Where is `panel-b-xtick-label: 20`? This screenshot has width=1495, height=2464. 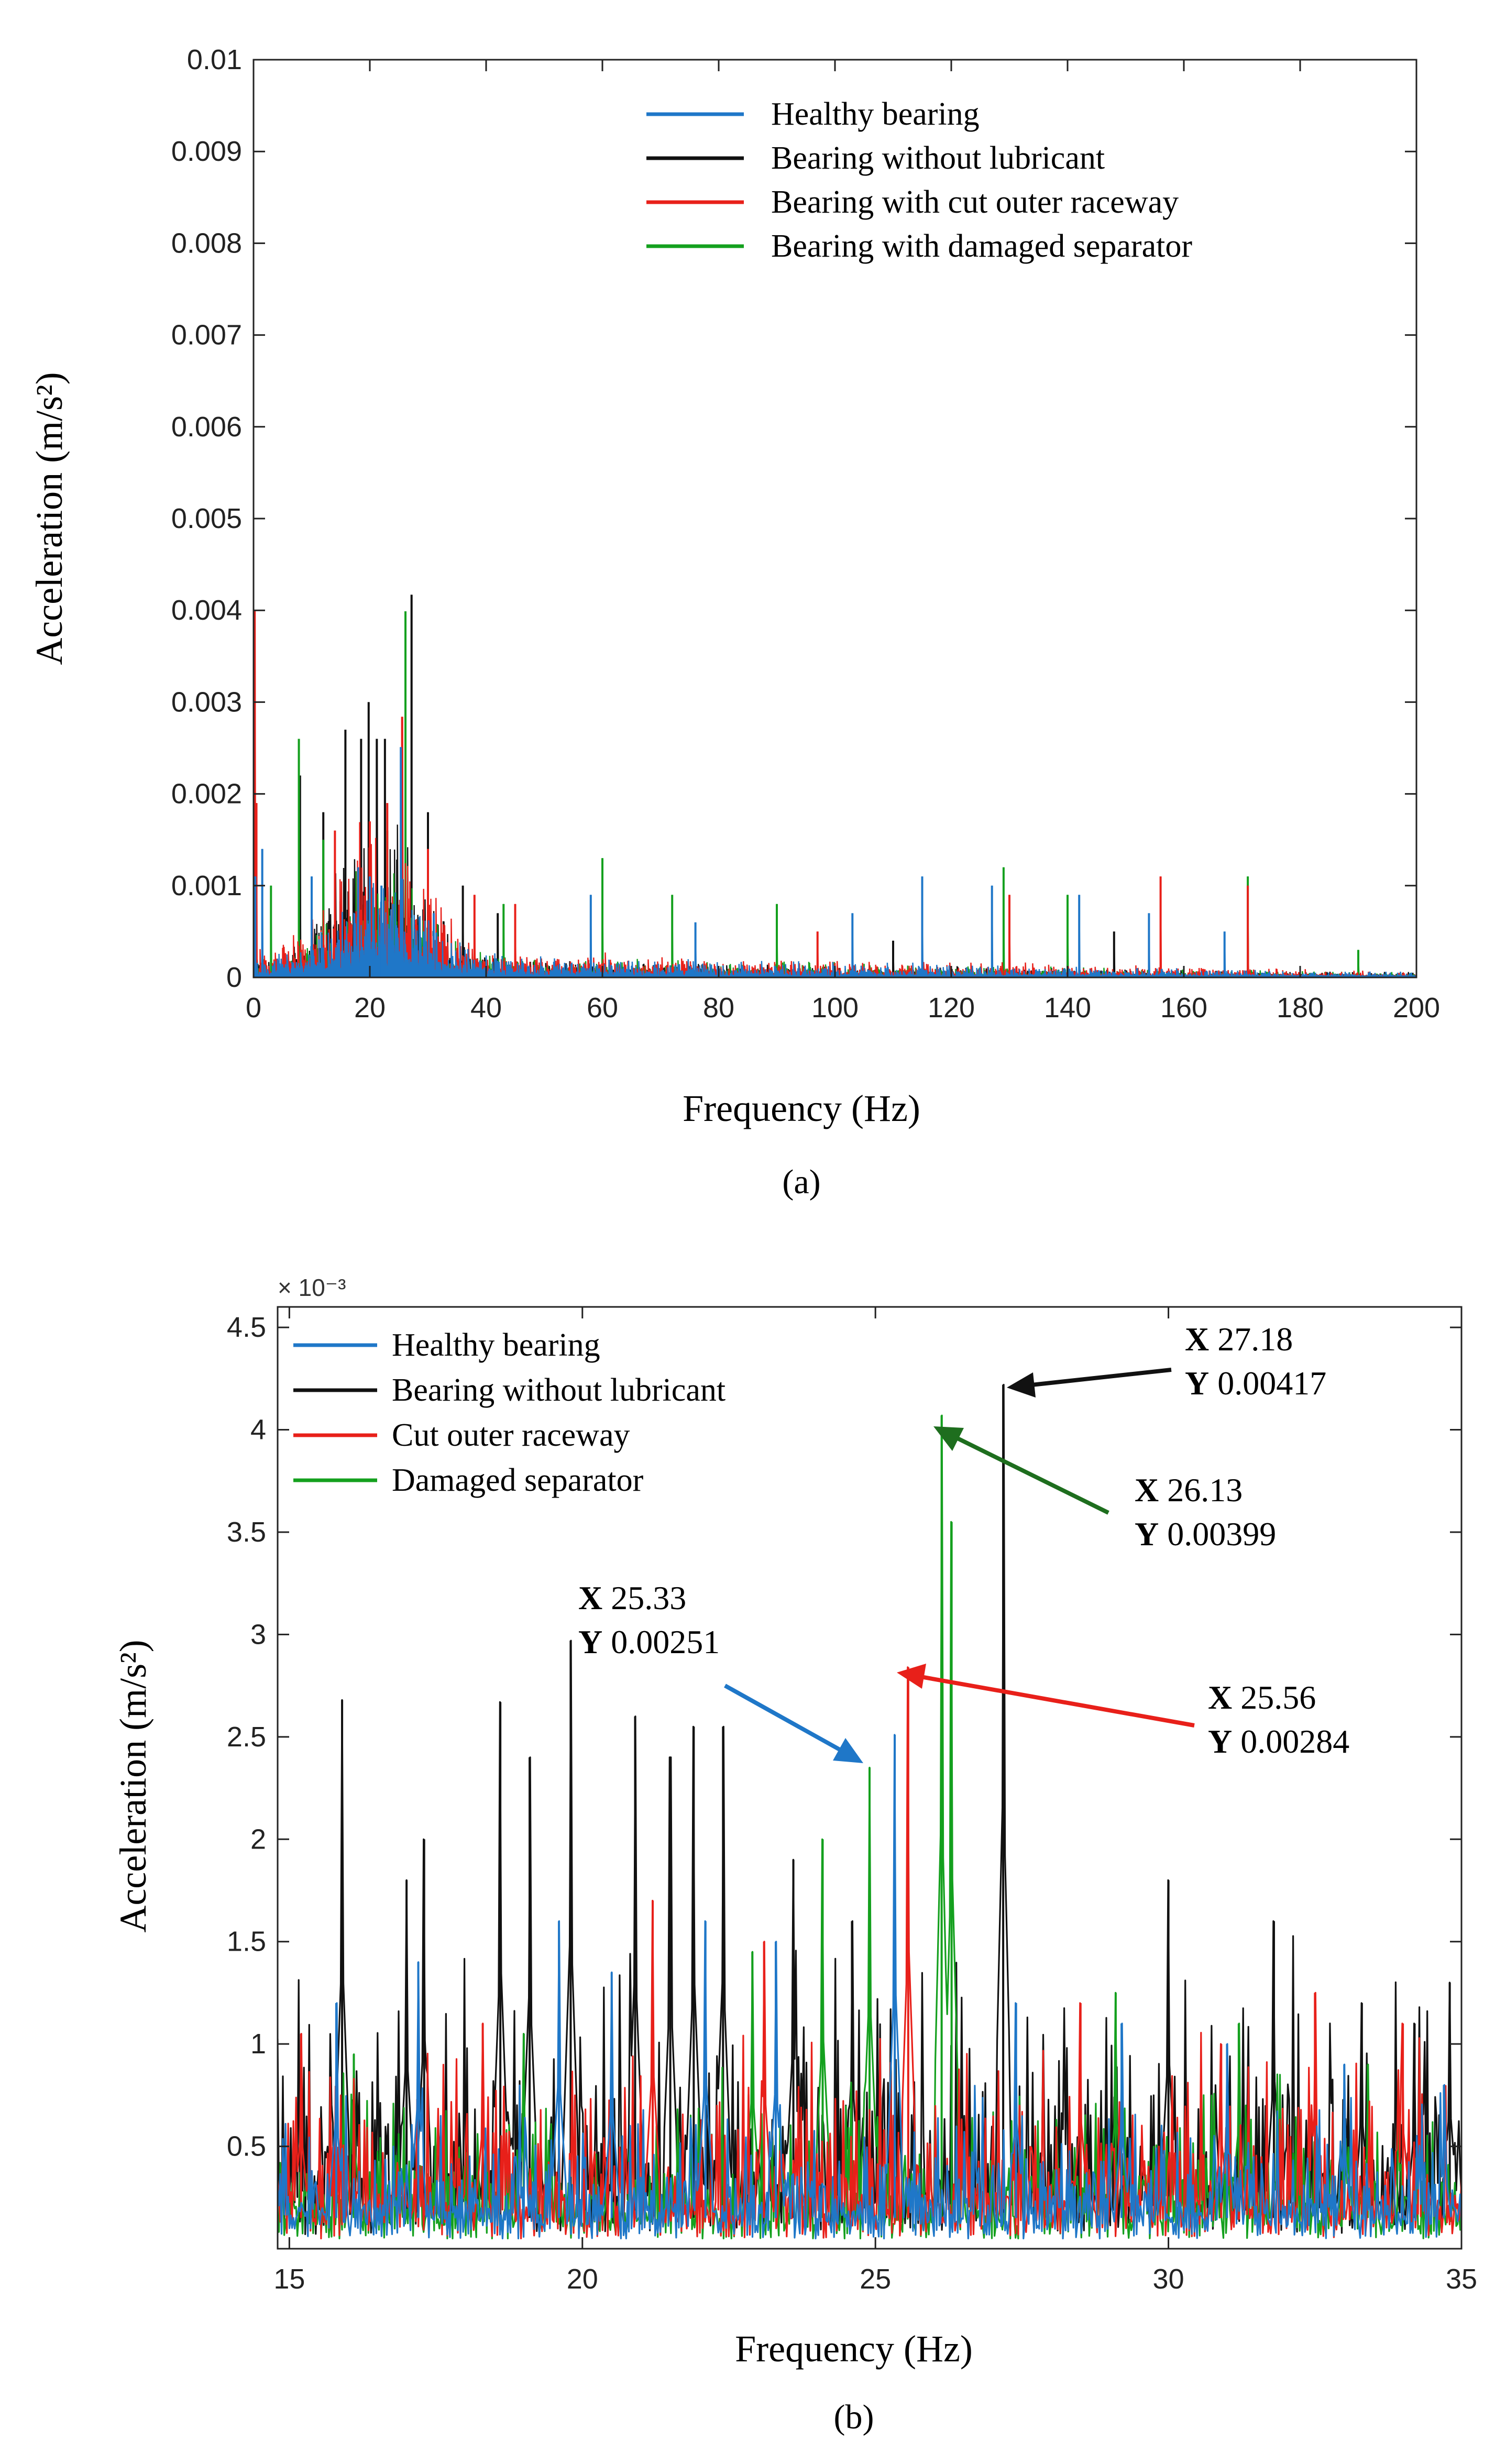 panel-b-xtick-label: 20 is located at coordinates (582, 2279).